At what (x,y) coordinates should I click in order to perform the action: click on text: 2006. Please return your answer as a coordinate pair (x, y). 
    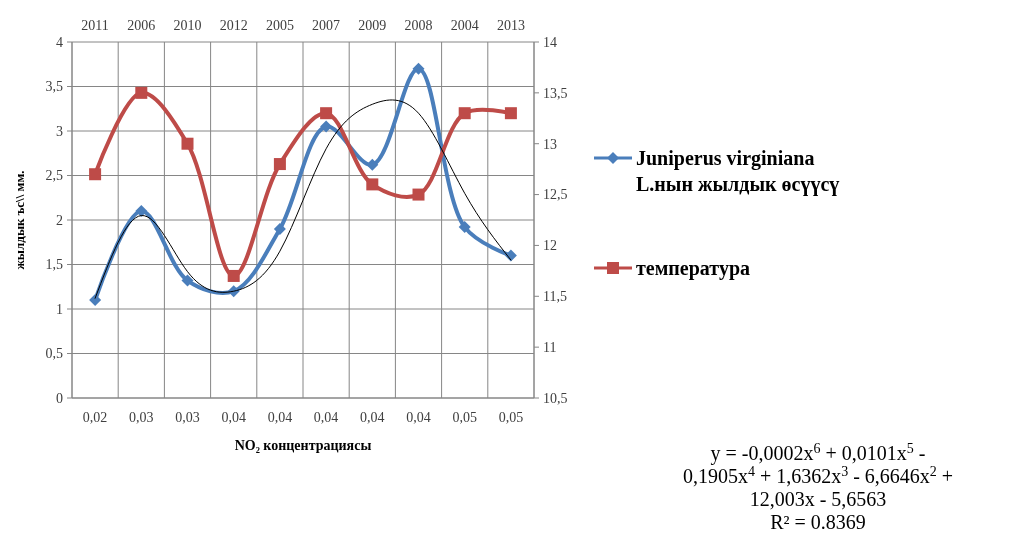
    Looking at the image, I should click on (141, 25).